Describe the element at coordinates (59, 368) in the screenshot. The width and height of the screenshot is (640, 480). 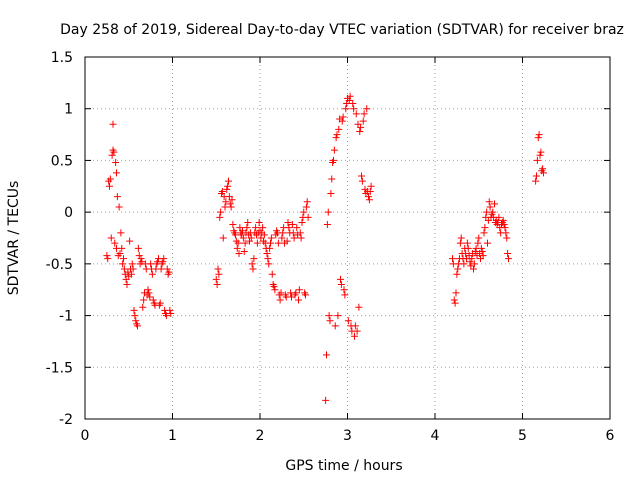
I see `y-tick-label: -1.5` at that location.